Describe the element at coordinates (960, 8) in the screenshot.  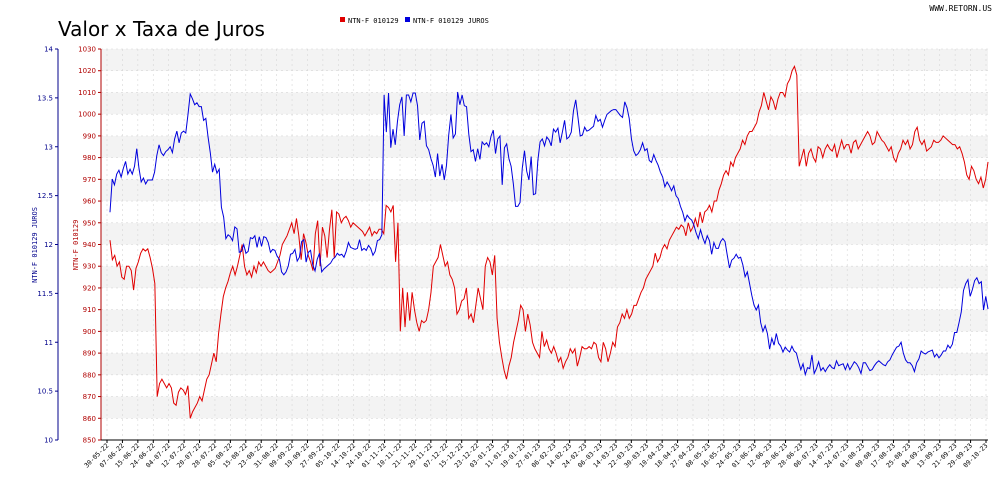
I see `site-url: WWW.RETORN.US` at that location.